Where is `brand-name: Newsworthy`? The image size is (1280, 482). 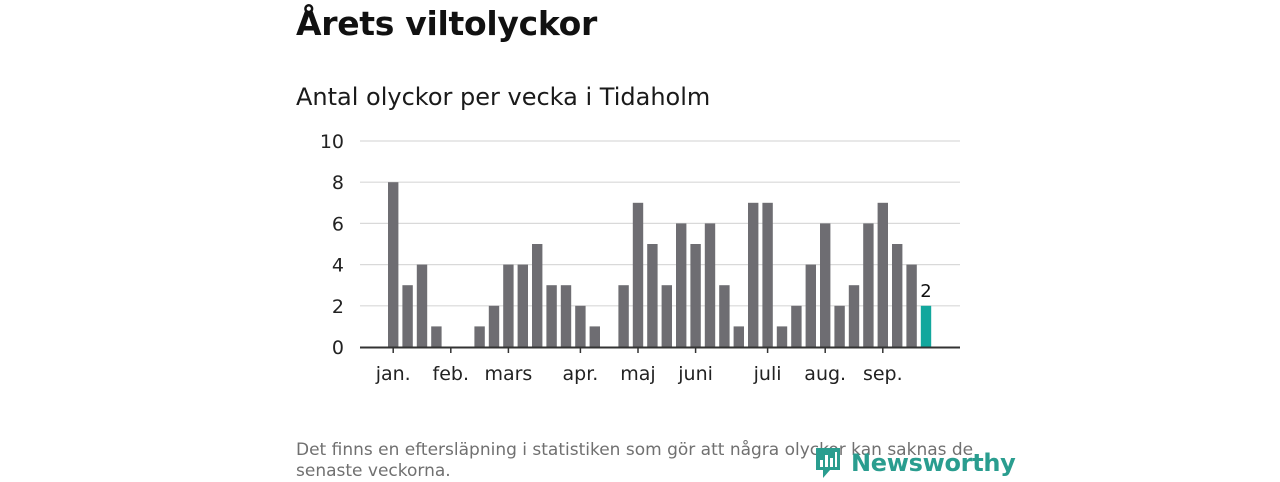 brand-name: Newsworthy is located at coordinates (933, 463).